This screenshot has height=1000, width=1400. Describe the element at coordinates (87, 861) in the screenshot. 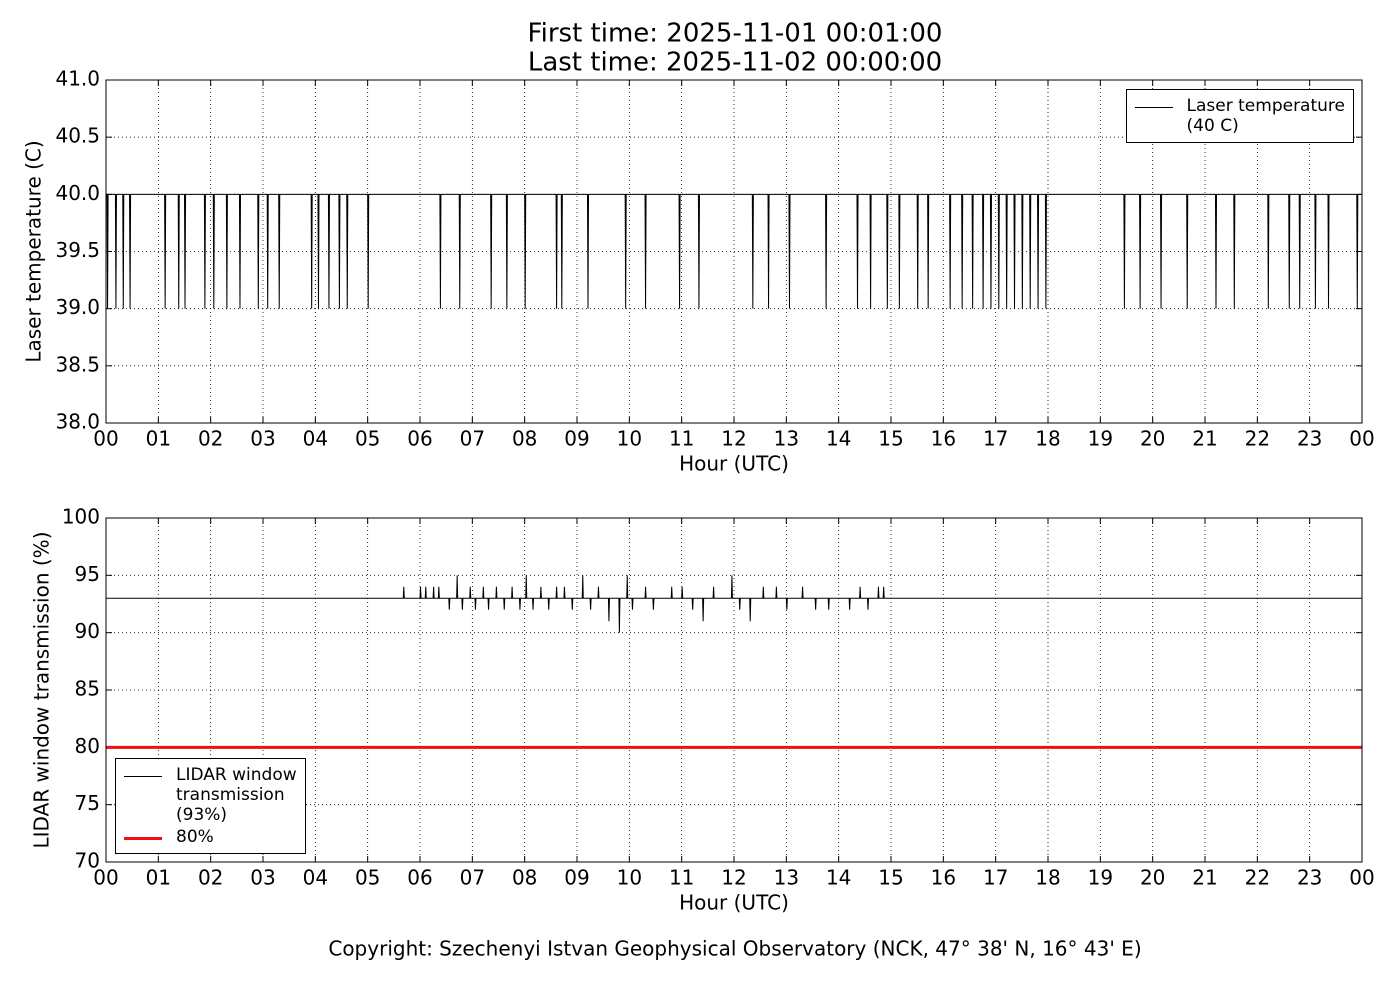

I see `y-tick-label: 70` at that location.